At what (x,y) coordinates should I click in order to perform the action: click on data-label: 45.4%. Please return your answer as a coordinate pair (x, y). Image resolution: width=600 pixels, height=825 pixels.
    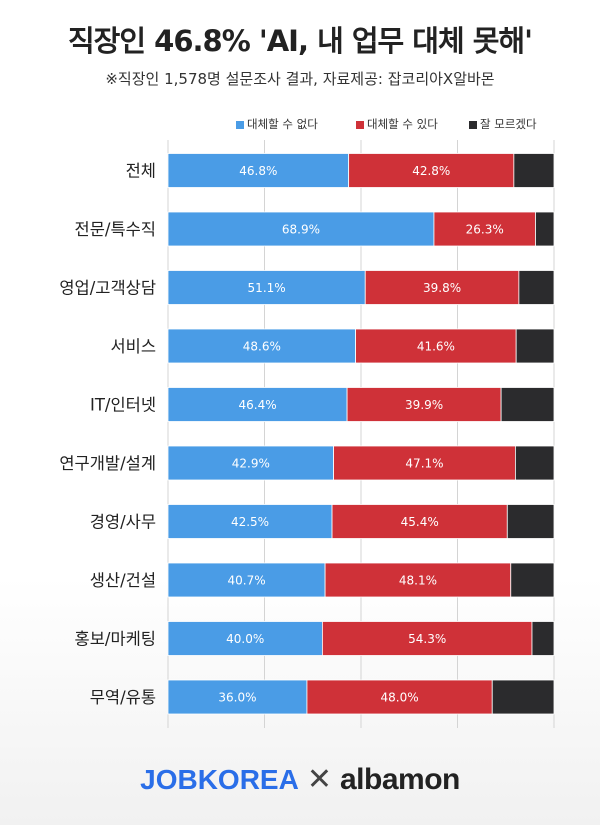
    Looking at the image, I should click on (420, 522).